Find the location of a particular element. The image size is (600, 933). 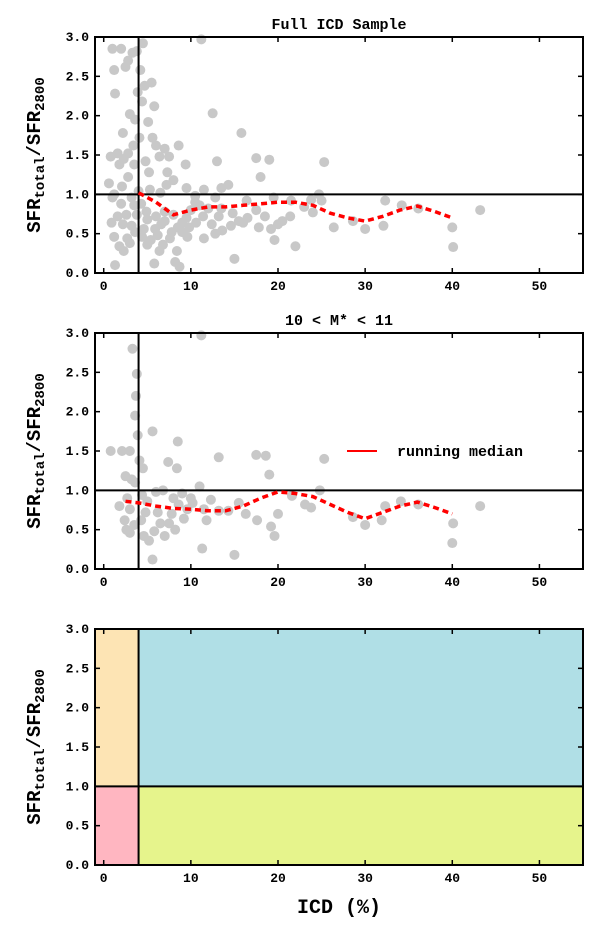

y-tick-label: 1.5 is located at coordinates (78, 747).